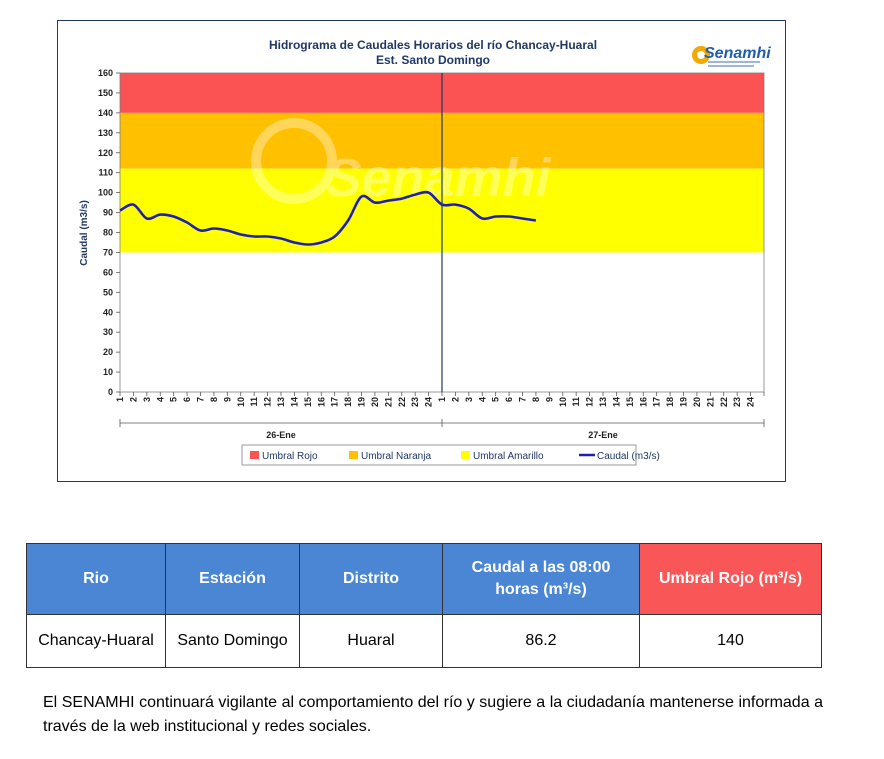 The width and height of the screenshot is (884, 759). Describe the element at coordinates (108, 352) in the screenshot. I see `y-tick-label: 20` at that location.